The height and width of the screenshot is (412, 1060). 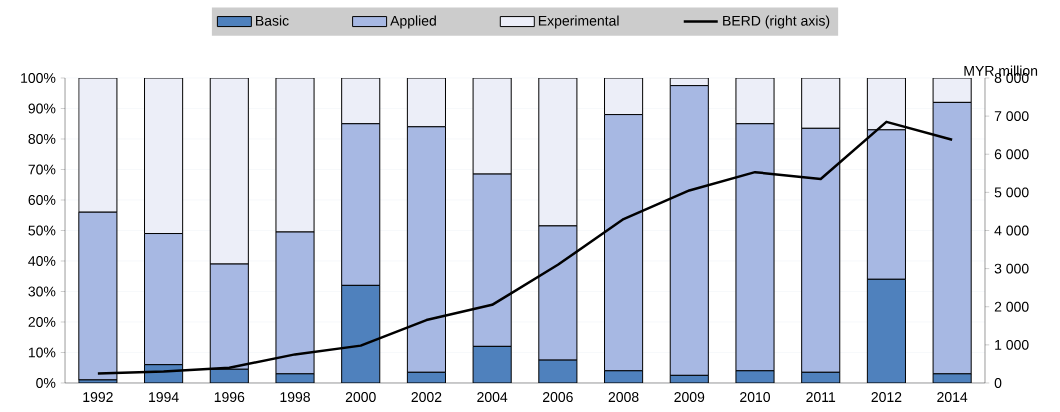 What do you see at coordinates (821, 397) in the screenshot?
I see `x-tick-label: 2011` at bounding box center [821, 397].